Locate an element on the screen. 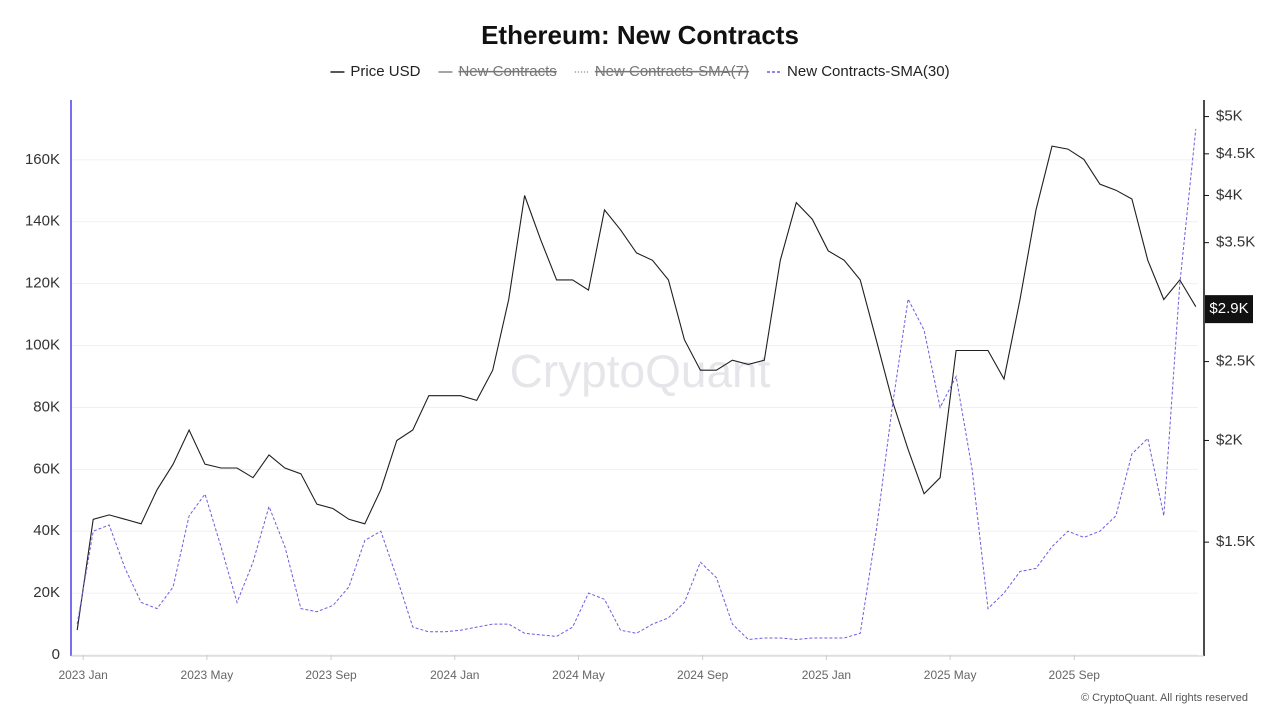 The image size is (1280, 720). y2-tick-label: $4.5K is located at coordinates (1235, 153).